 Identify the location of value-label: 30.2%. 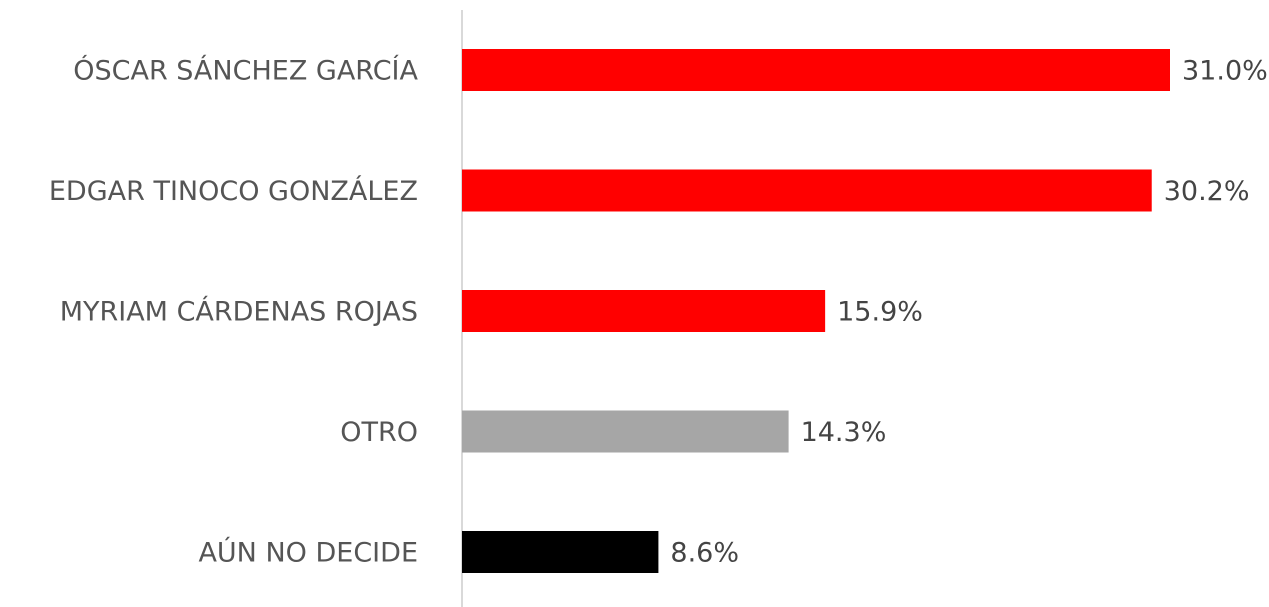
(1207, 191).